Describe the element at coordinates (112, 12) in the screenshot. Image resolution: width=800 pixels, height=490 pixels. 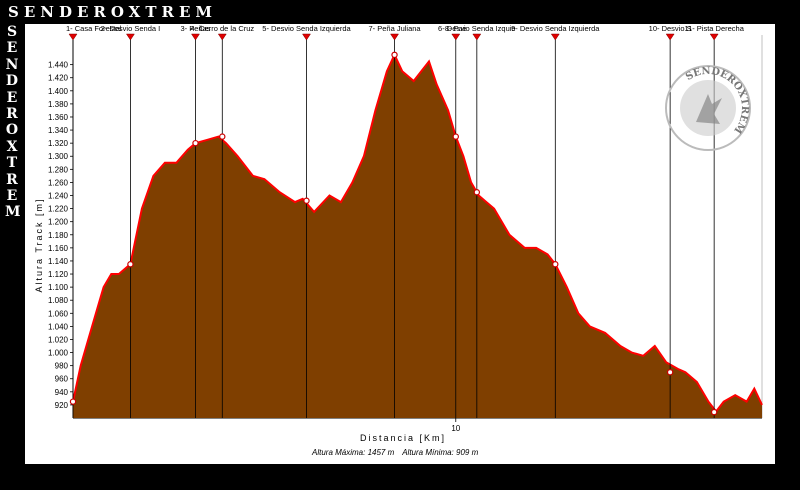
I see `brand-title: SENDEROXTREM` at that location.